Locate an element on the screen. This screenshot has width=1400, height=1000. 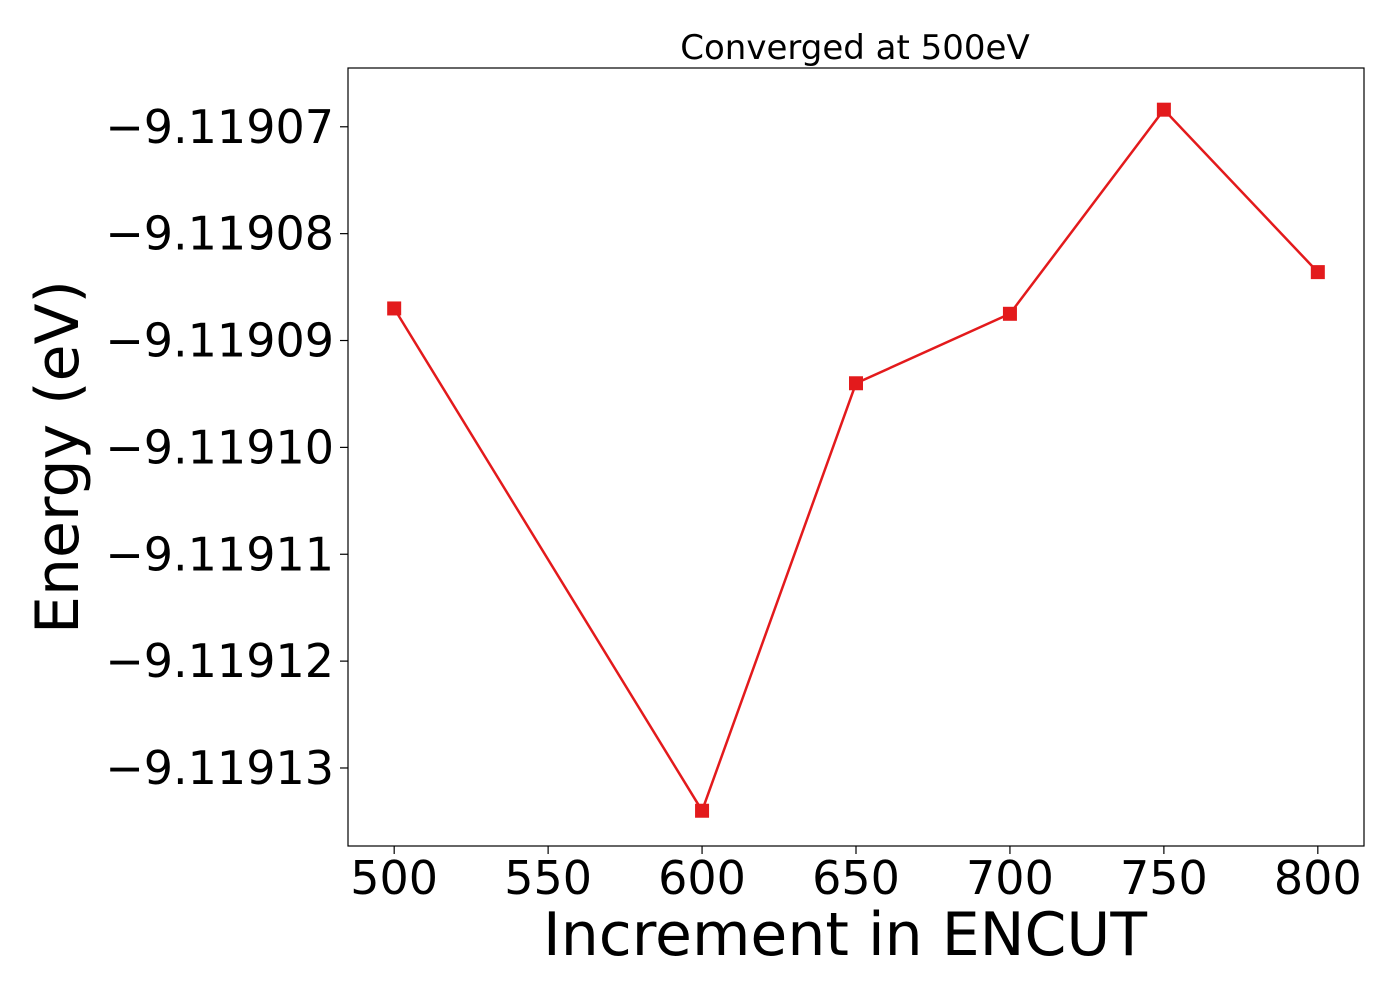
x-tick-label: 750 is located at coordinates (1164, 878).